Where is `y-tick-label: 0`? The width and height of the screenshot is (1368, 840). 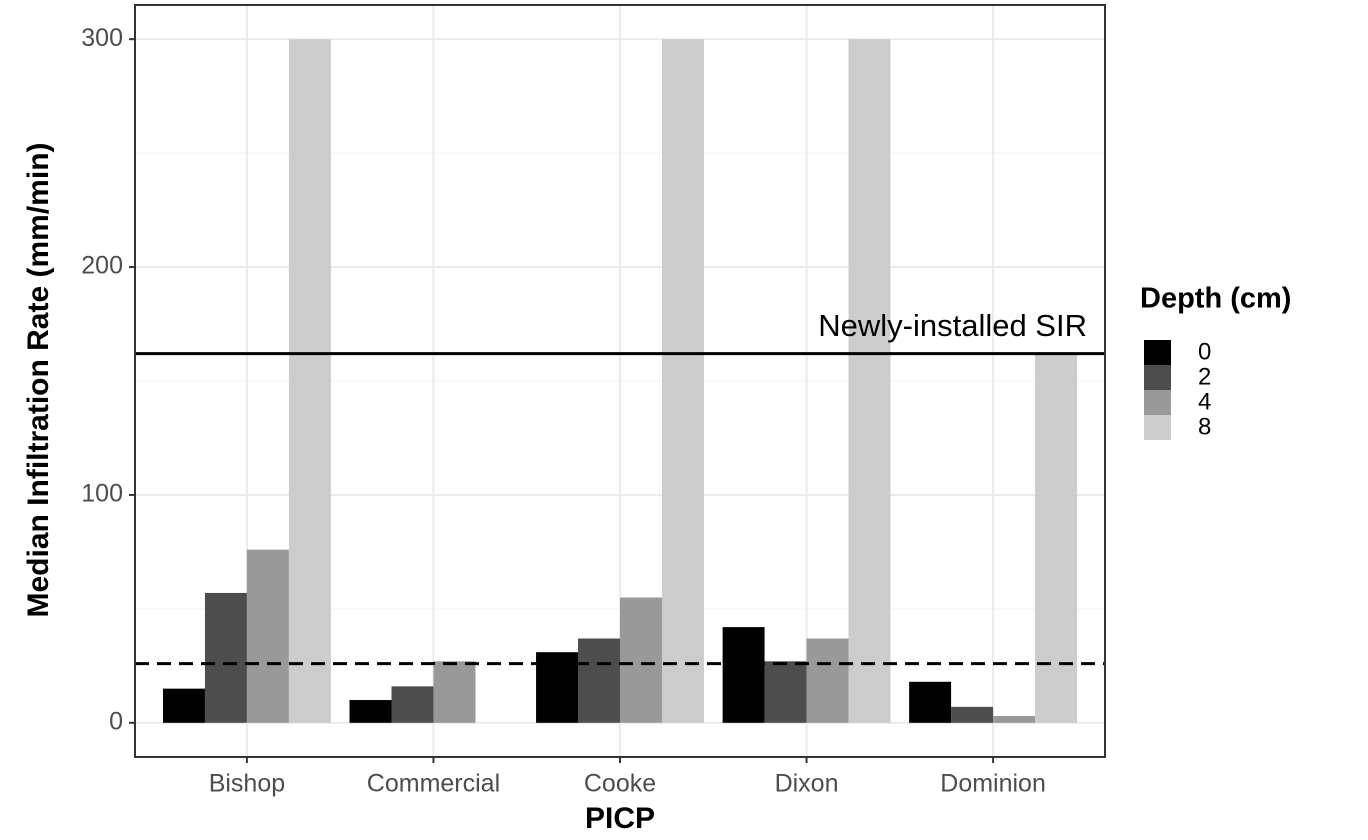
y-tick-label: 0 is located at coordinates (116, 721).